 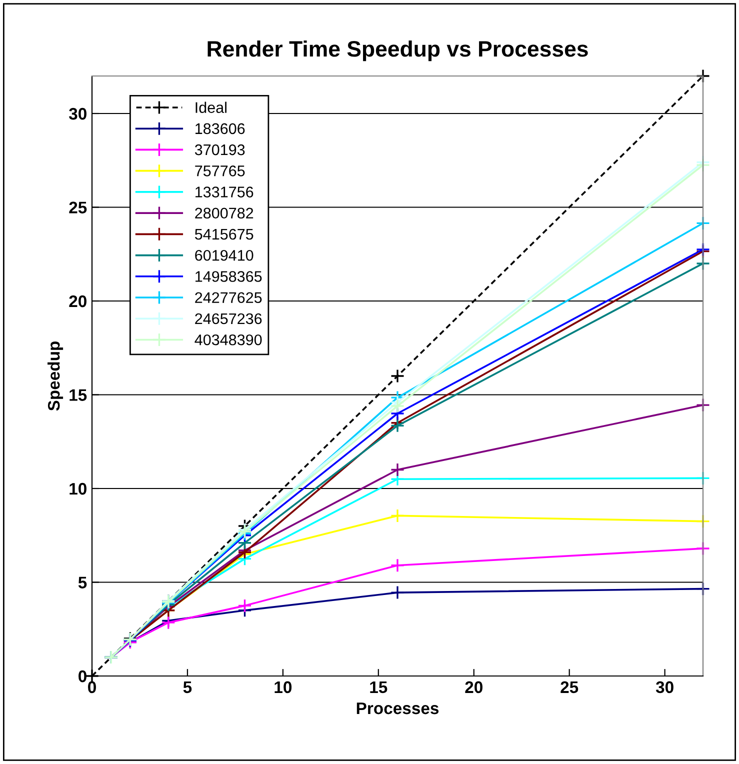 What do you see at coordinates (187, 687) in the screenshot?
I see `x-tick-label: 5` at bounding box center [187, 687].